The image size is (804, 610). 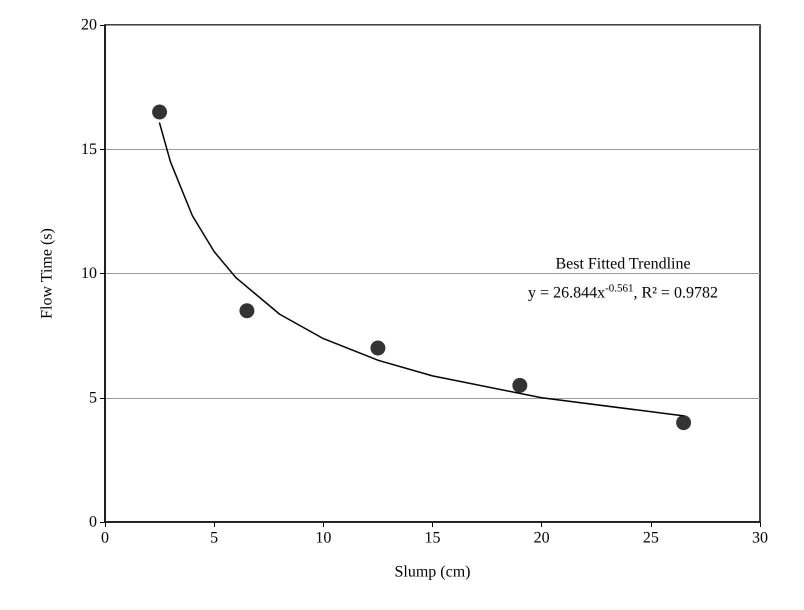 What do you see at coordinates (89, 149) in the screenshot?
I see `y-tick-label: 15` at bounding box center [89, 149].